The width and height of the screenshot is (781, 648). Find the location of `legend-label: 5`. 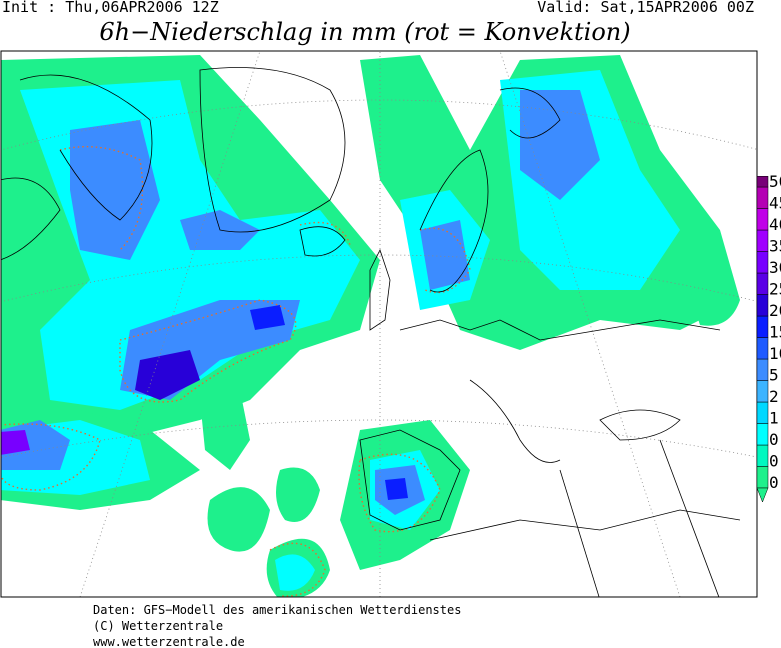

legend-label: 5 is located at coordinates (774, 375).